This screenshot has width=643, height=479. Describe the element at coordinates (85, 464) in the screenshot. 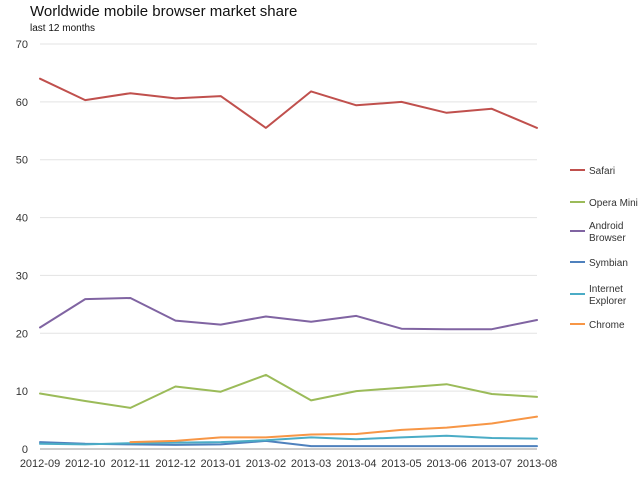

I see `x-tick-label: 2012-10` at that location.